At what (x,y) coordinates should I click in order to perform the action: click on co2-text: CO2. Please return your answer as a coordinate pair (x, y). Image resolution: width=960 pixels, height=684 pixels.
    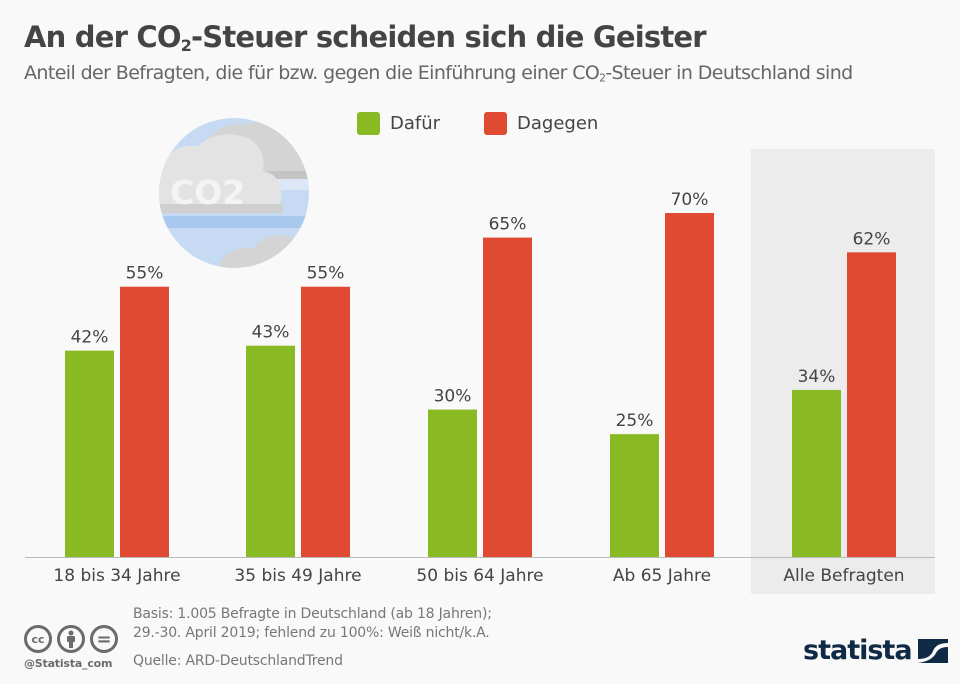
    Looking at the image, I should click on (207, 192).